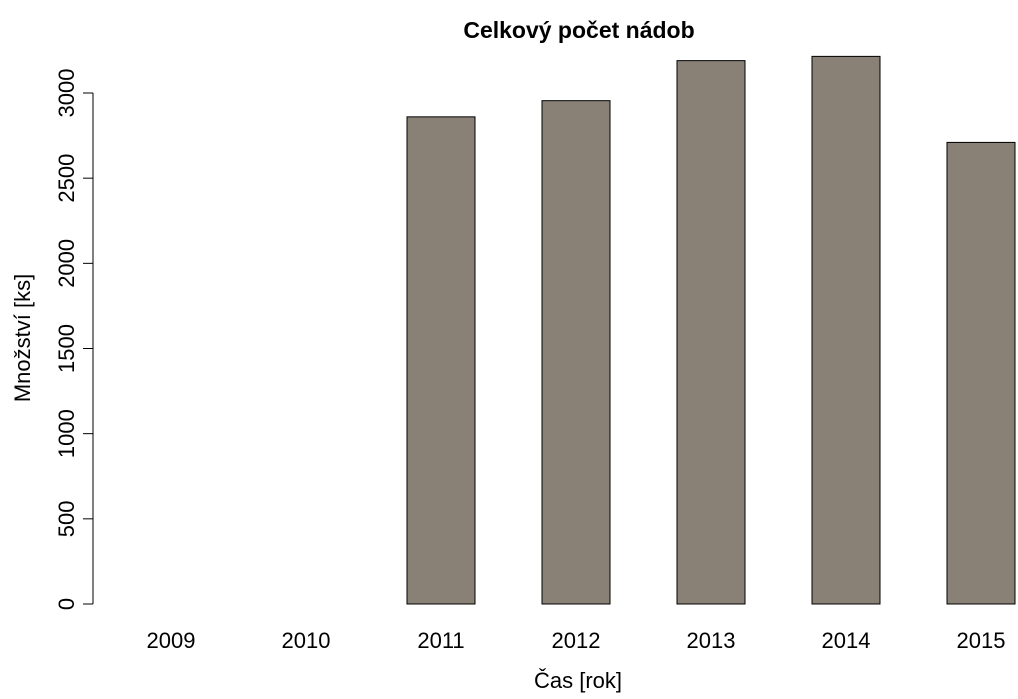  I want to click on x-tick-label: 2010, so click(306, 640).